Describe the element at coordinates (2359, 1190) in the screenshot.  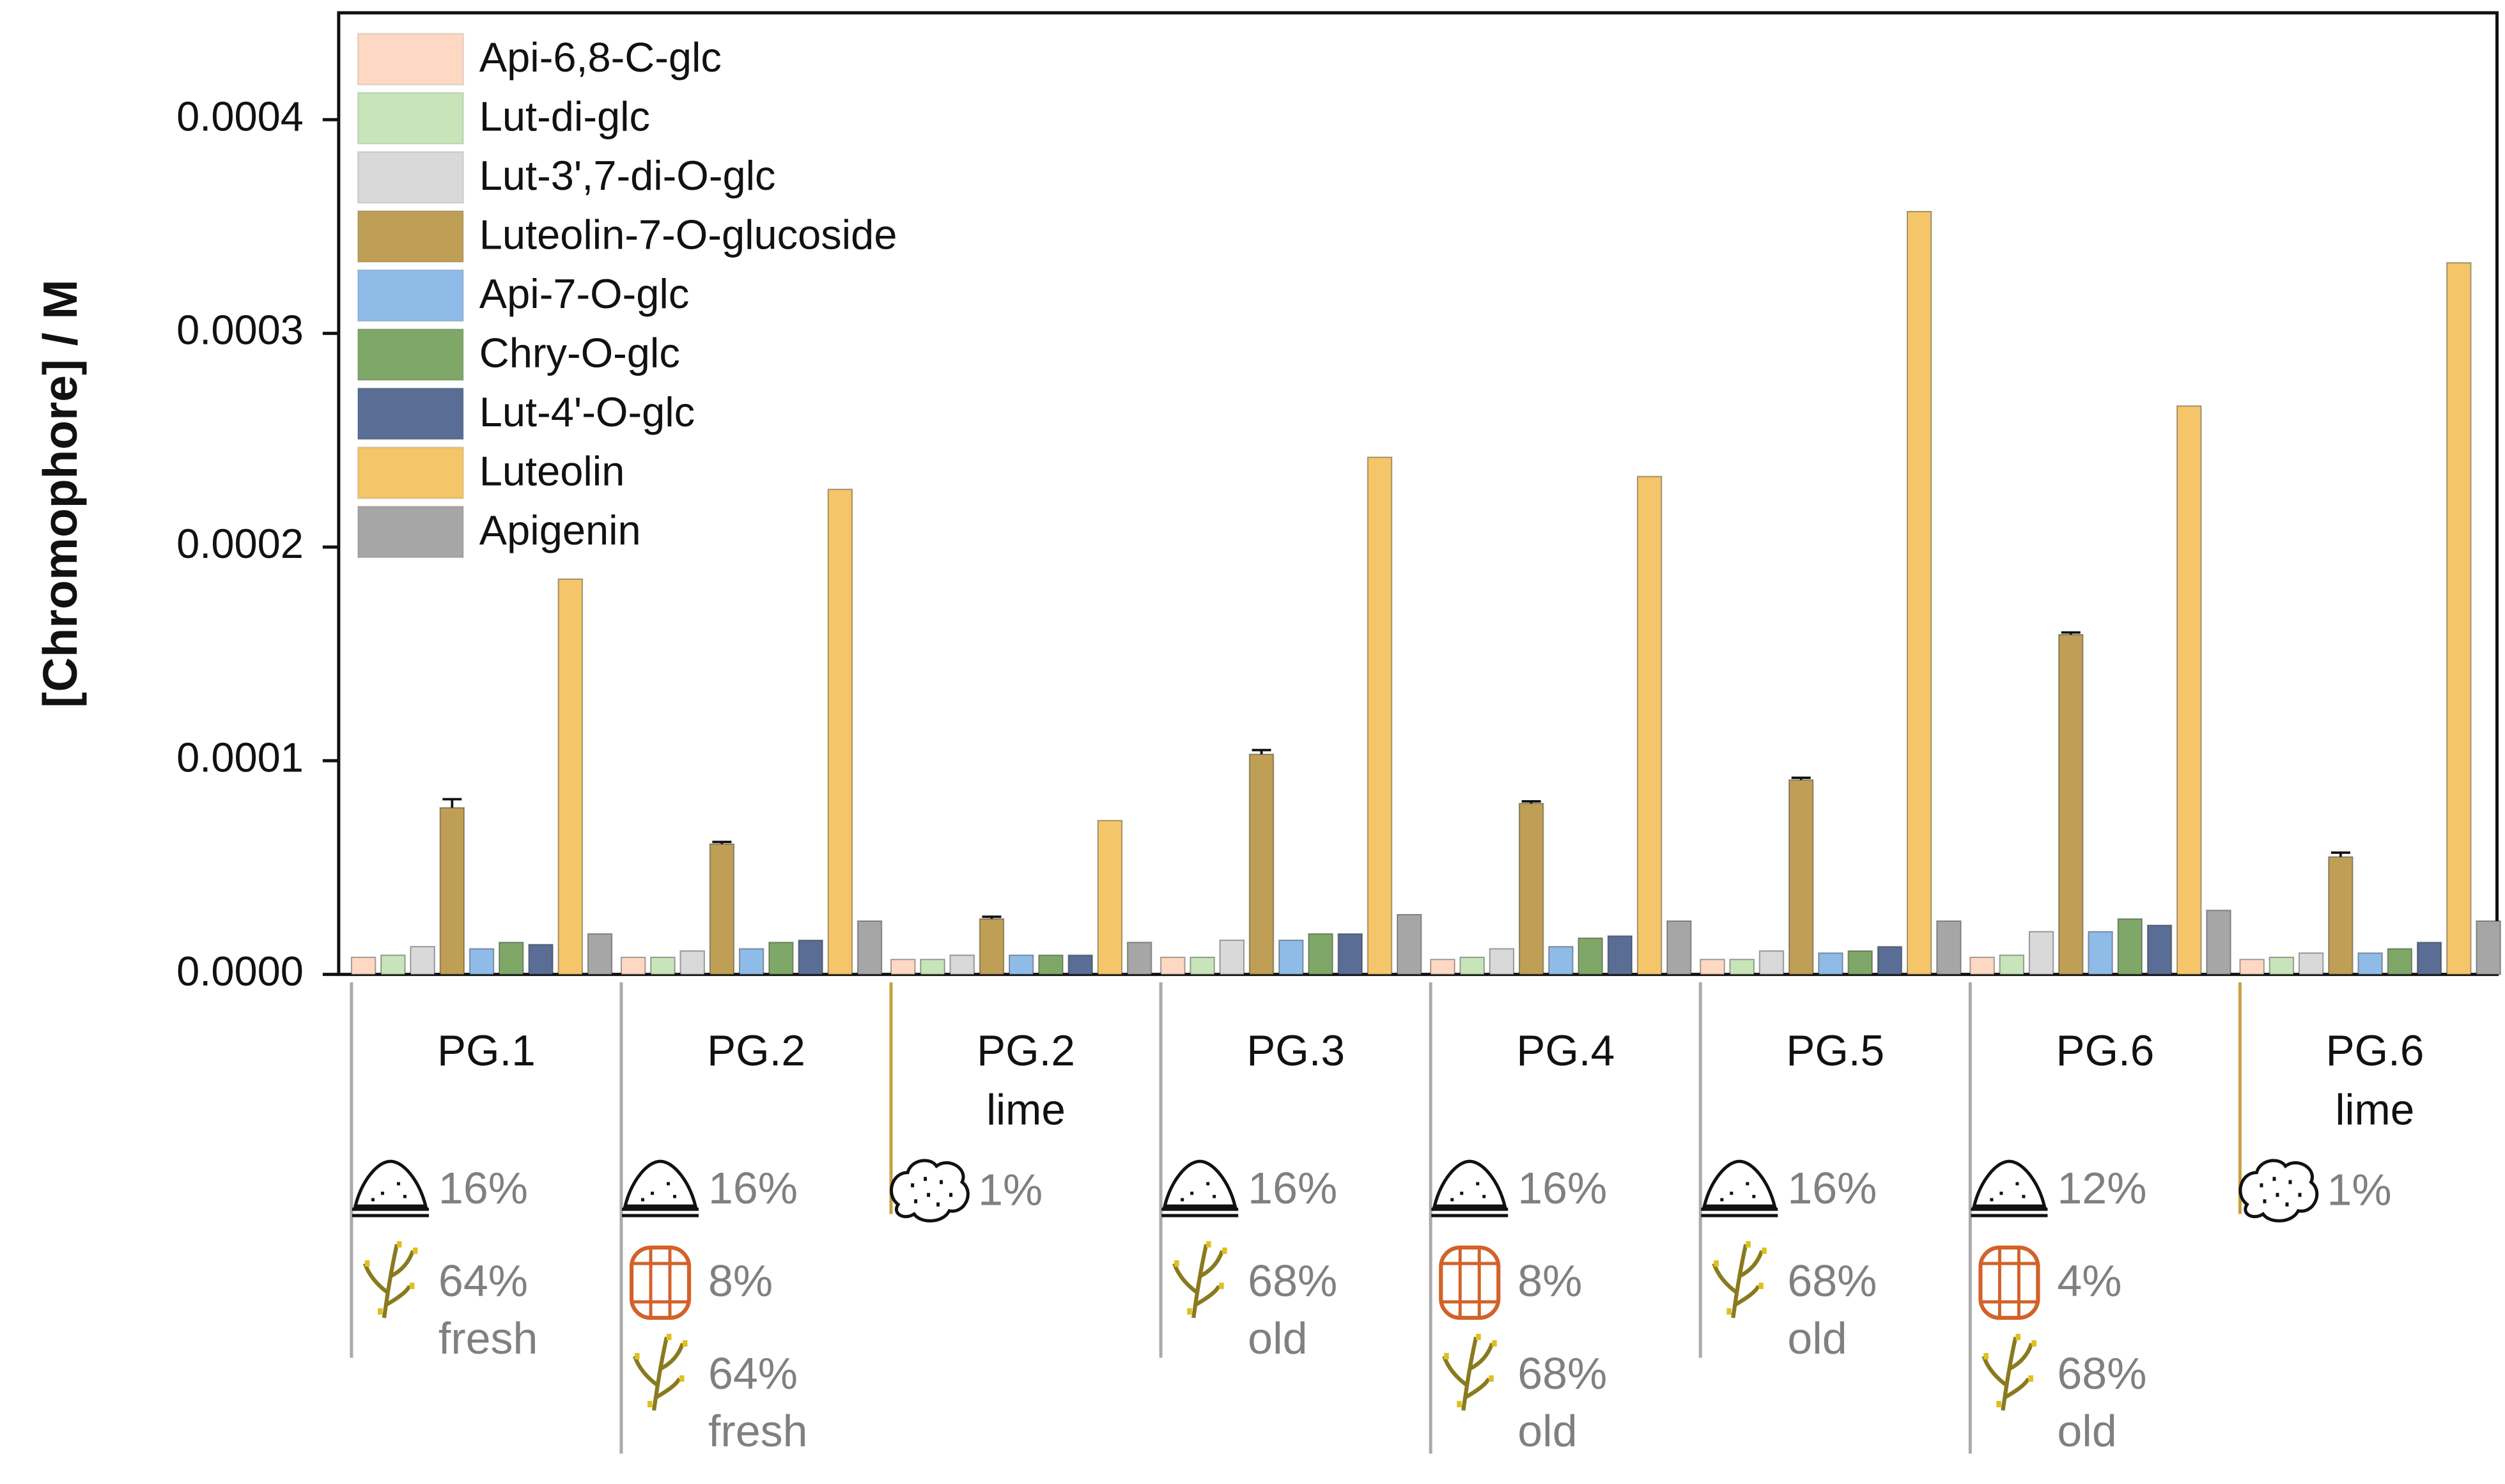
I see `composition-percent: 1%` at that location.